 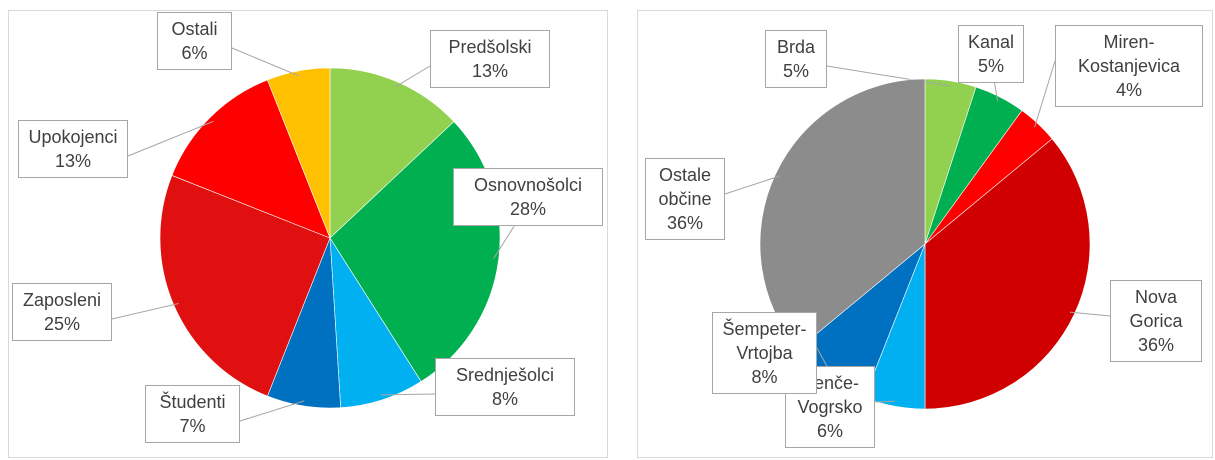 I want to click on value-label: 28%, so click(x=528, y=209).